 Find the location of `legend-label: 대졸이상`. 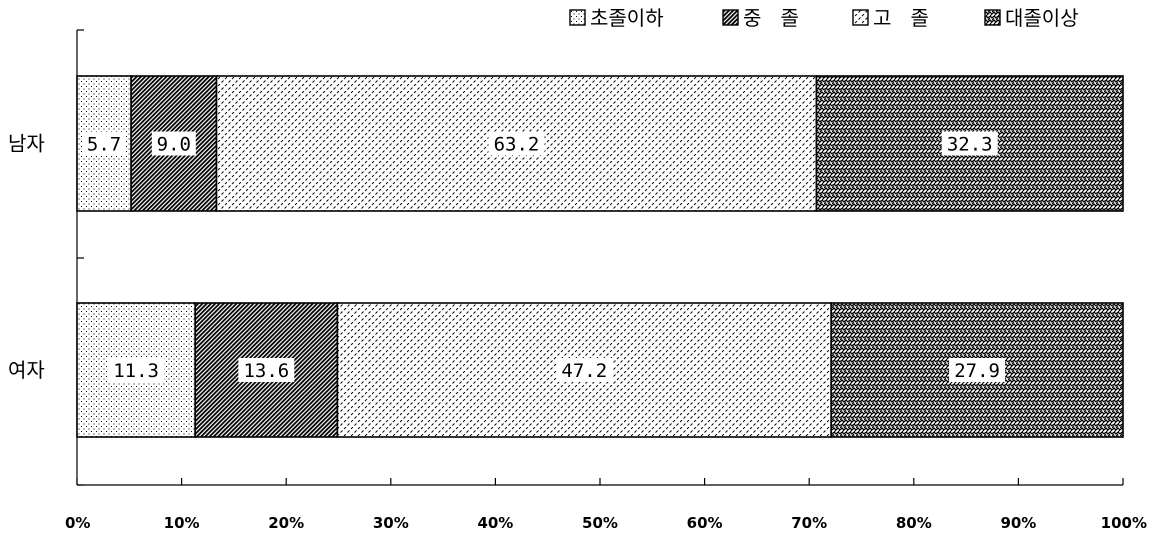

legend-label: 대졸이상 is located at coordinates (1042, 18).